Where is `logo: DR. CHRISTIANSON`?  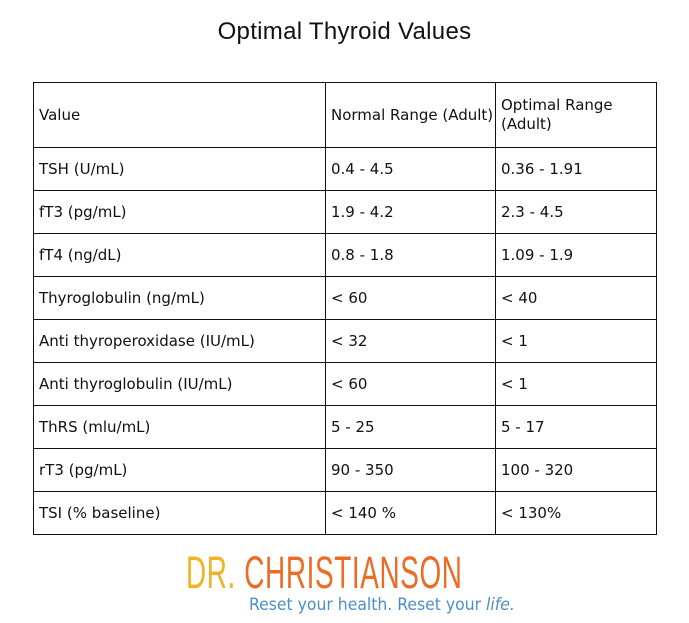
logo: DR. CHRISTIANSON is located at coordinates (351, 572).